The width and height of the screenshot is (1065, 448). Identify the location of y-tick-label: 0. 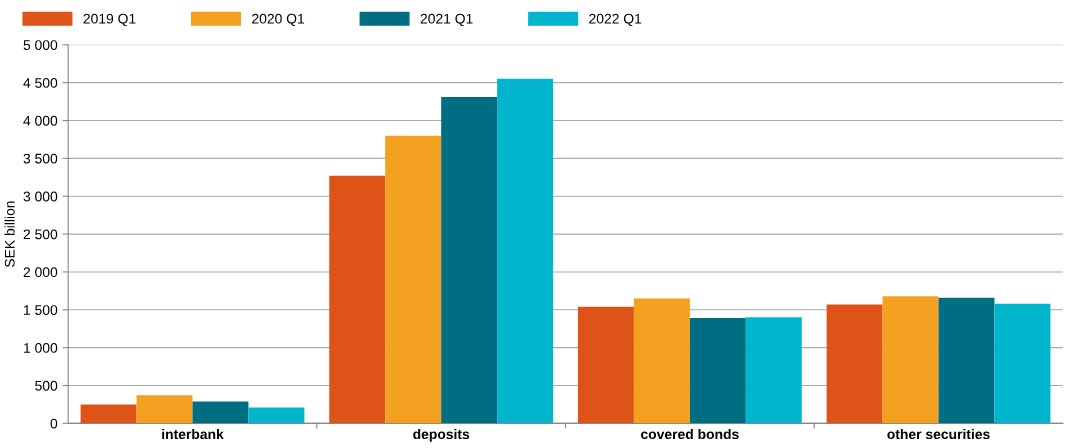
(54, 423).